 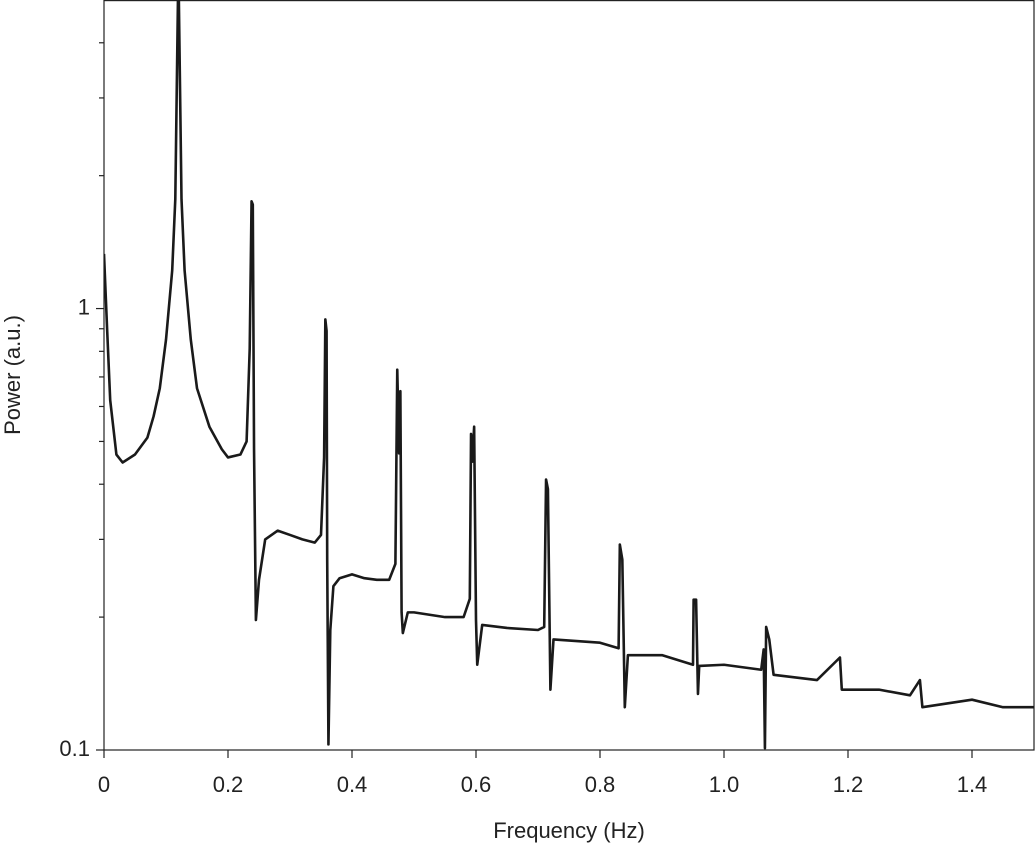 I want to click on x-tick-label: 0.4, so click(x=352, y=784).